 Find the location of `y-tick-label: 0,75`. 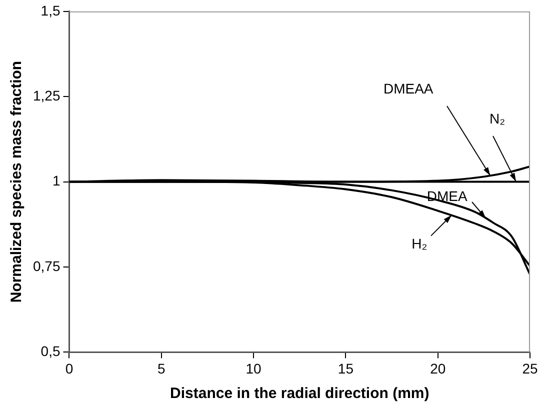

y-tick-label: 0,75 is located at coordinates (46, 266).